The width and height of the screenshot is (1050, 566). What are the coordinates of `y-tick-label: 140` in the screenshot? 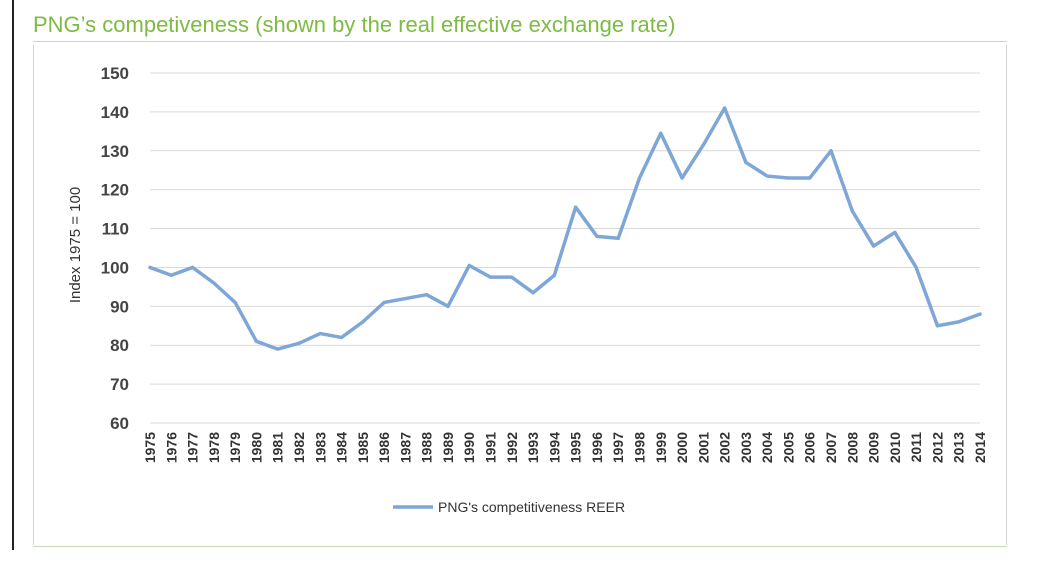 It's located at (115, 112).